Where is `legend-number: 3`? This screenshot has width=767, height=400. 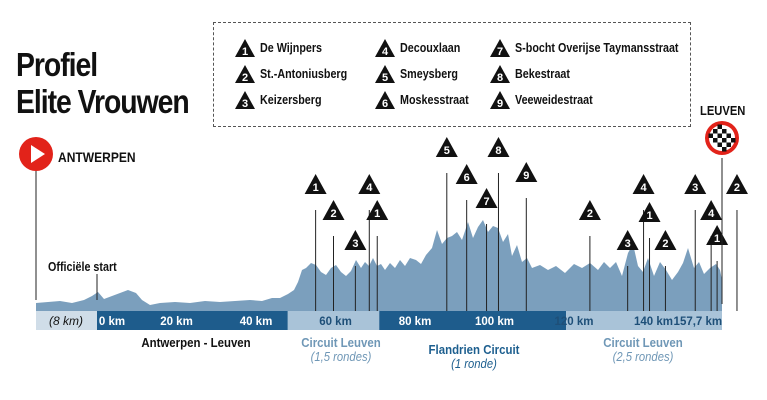 legend-number: 3 is located at coordinates (245, 104).